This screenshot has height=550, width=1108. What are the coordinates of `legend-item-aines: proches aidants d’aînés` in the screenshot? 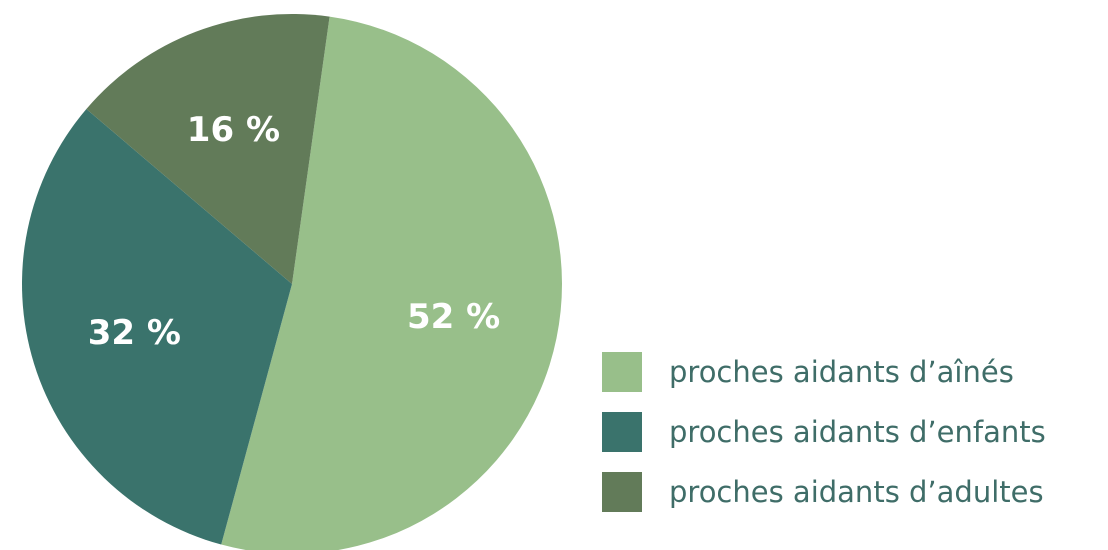 It's located at (852, 372).